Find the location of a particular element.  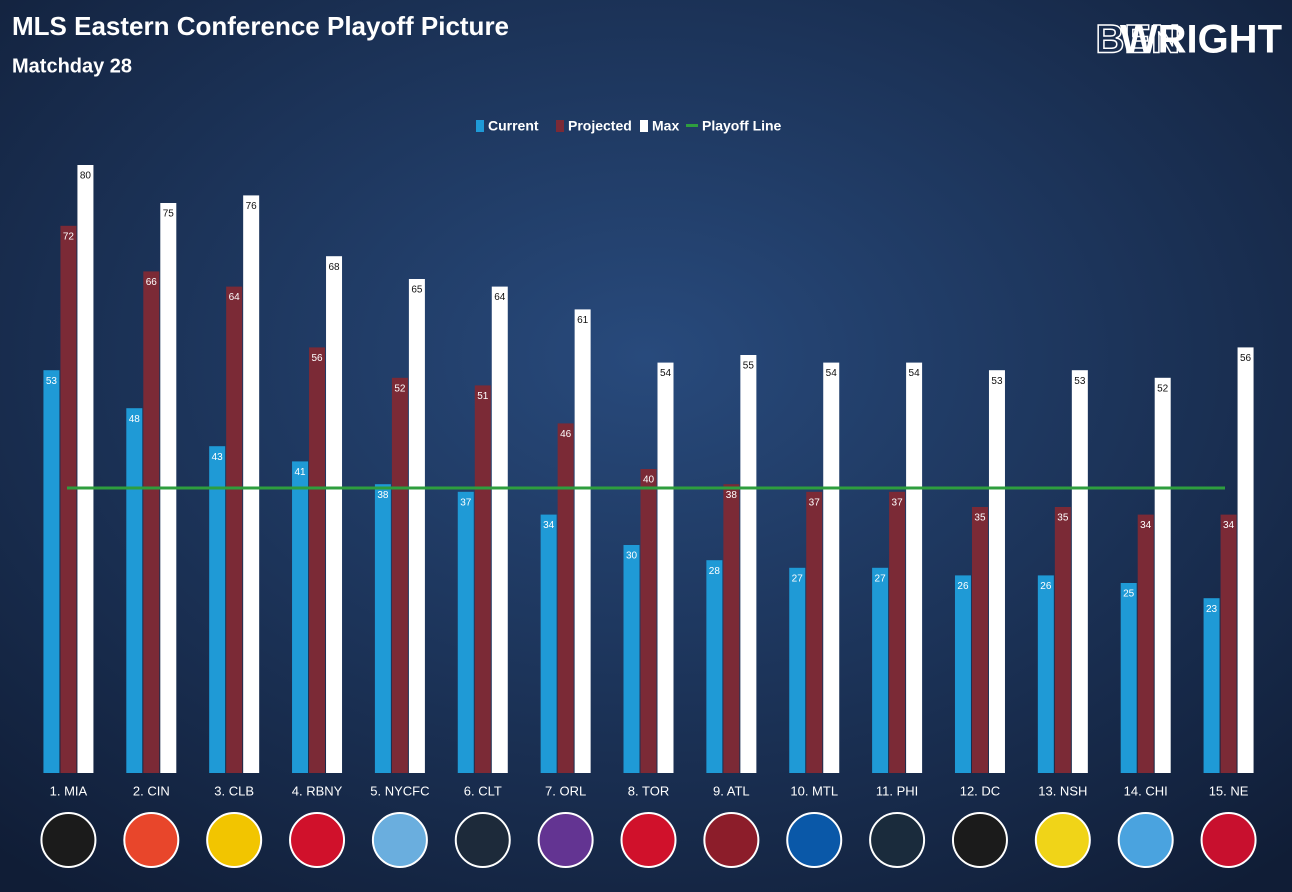

value-label: 68 is located at coordinates (334, 267).